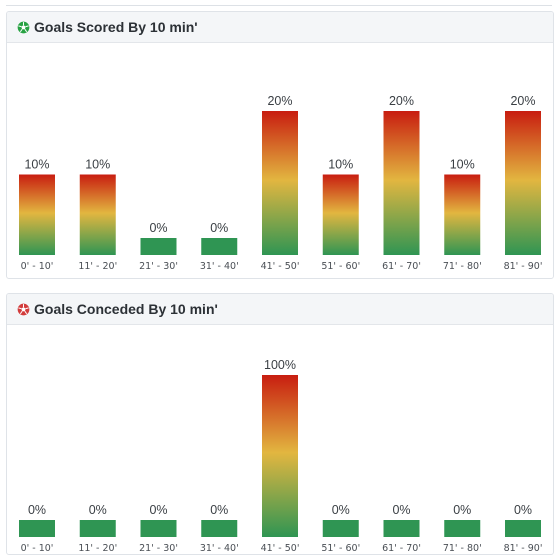 The height and width of the screenshot is (555, 554). I want to click on conceded-category-label-5: 51' - 60', so click(340, 548).